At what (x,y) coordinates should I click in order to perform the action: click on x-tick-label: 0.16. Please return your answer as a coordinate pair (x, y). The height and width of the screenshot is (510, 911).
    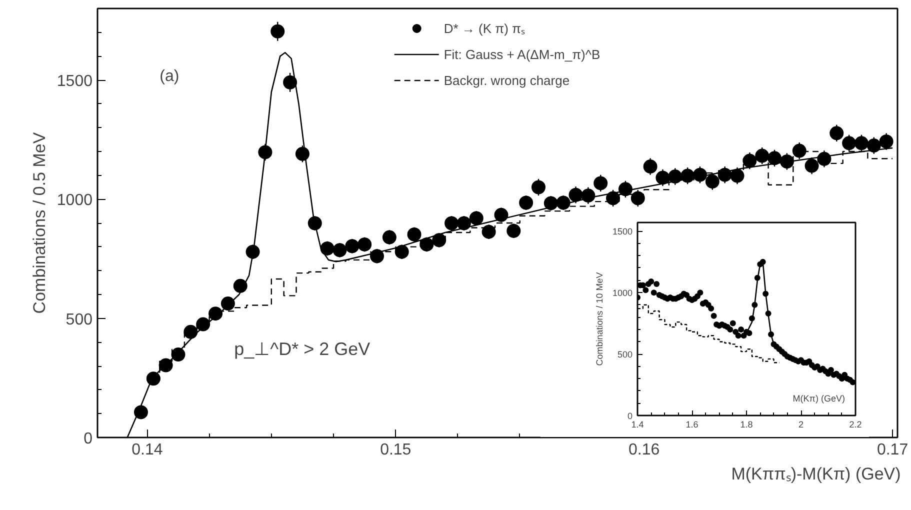
    Looking at the image, I should click on (644, 450).